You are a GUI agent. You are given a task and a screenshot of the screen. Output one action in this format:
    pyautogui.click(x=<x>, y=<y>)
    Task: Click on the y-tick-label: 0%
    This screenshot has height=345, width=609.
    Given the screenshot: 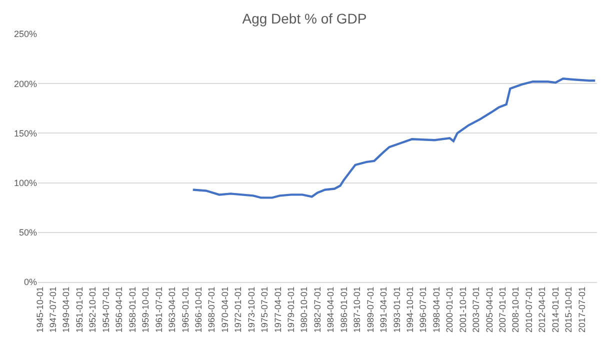 What is the action you would take?
    pyautogui.click(x=30, y=282)
    